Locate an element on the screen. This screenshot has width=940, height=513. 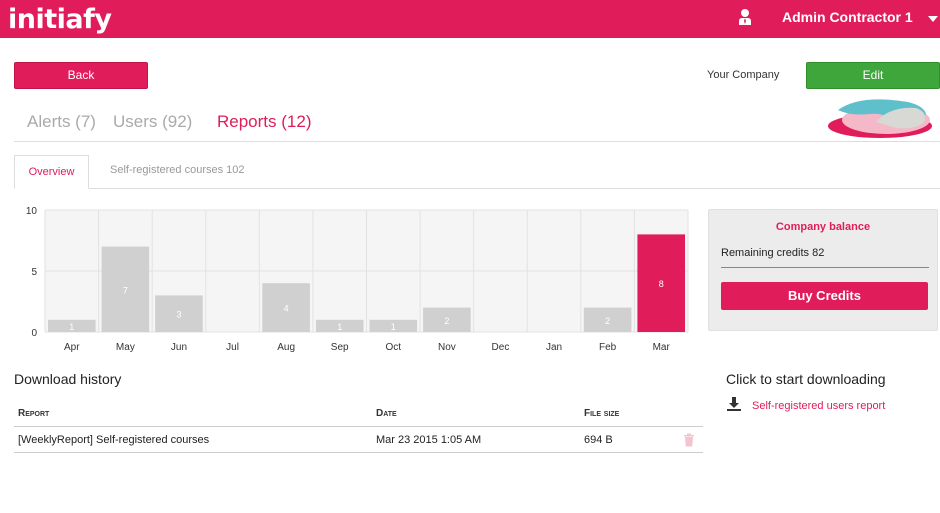
bar-value-label: 4 is located at coordinates (286, 309).